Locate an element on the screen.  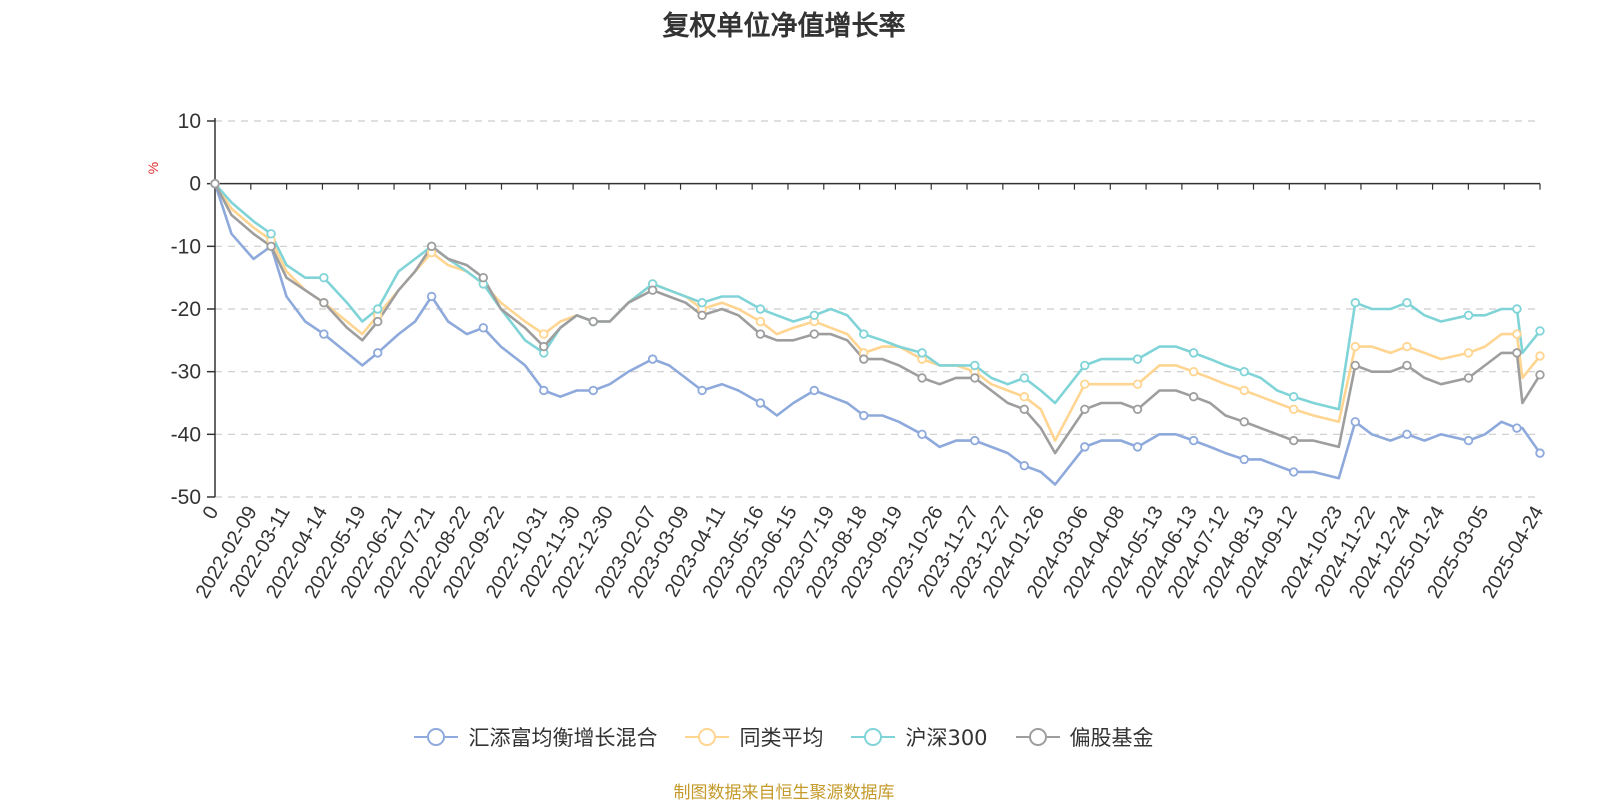
legend-item: 沪深300 is located at coordinates (919, 737).